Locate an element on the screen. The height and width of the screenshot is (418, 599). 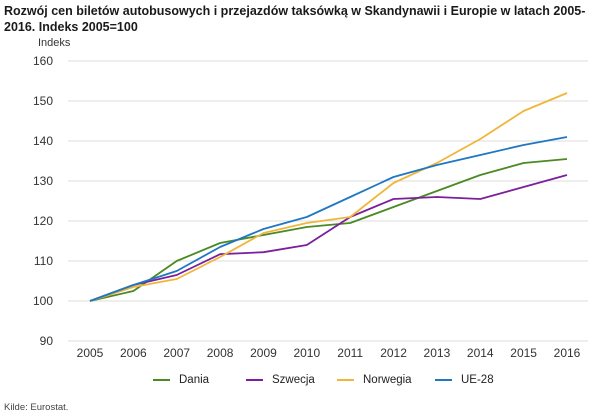
x-tick-label: 2007 is located at coordinates (176, 353).